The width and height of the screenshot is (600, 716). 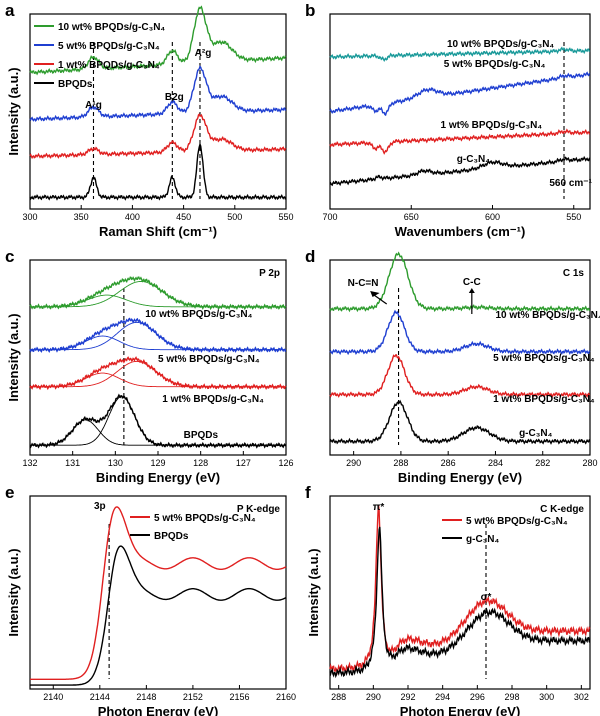 I want to click on annotation-label: C-C, so click(x=472, y=282).